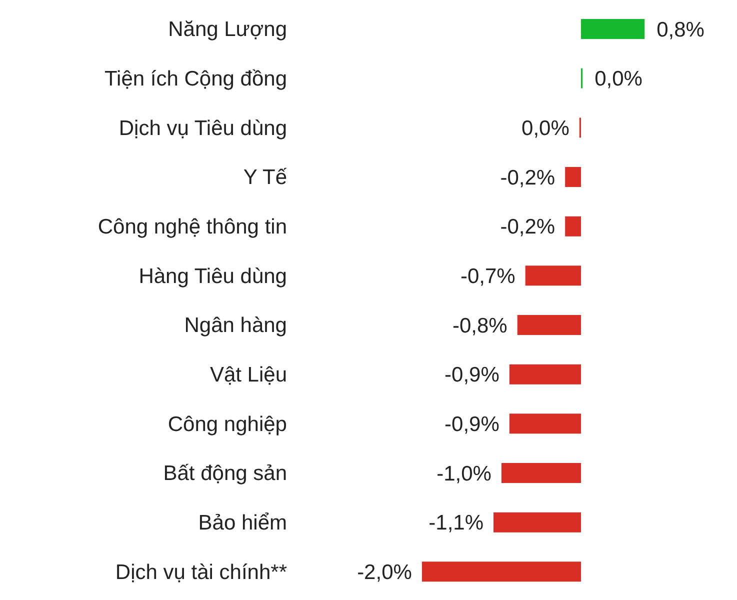 The height and width of the screenshot is (600, 737). Describe the element at coordinates (227, 30) in the screenshot. I see `y-tick-label: Năng Lượng` at that location.